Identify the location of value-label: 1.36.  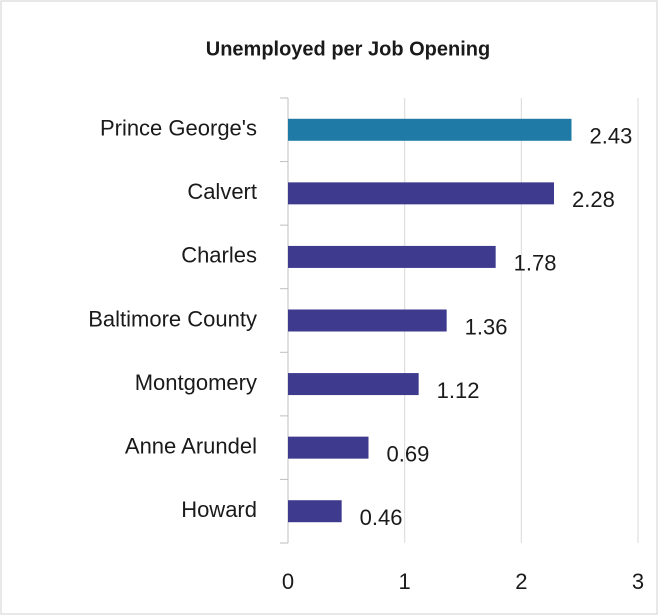
(486, 326).